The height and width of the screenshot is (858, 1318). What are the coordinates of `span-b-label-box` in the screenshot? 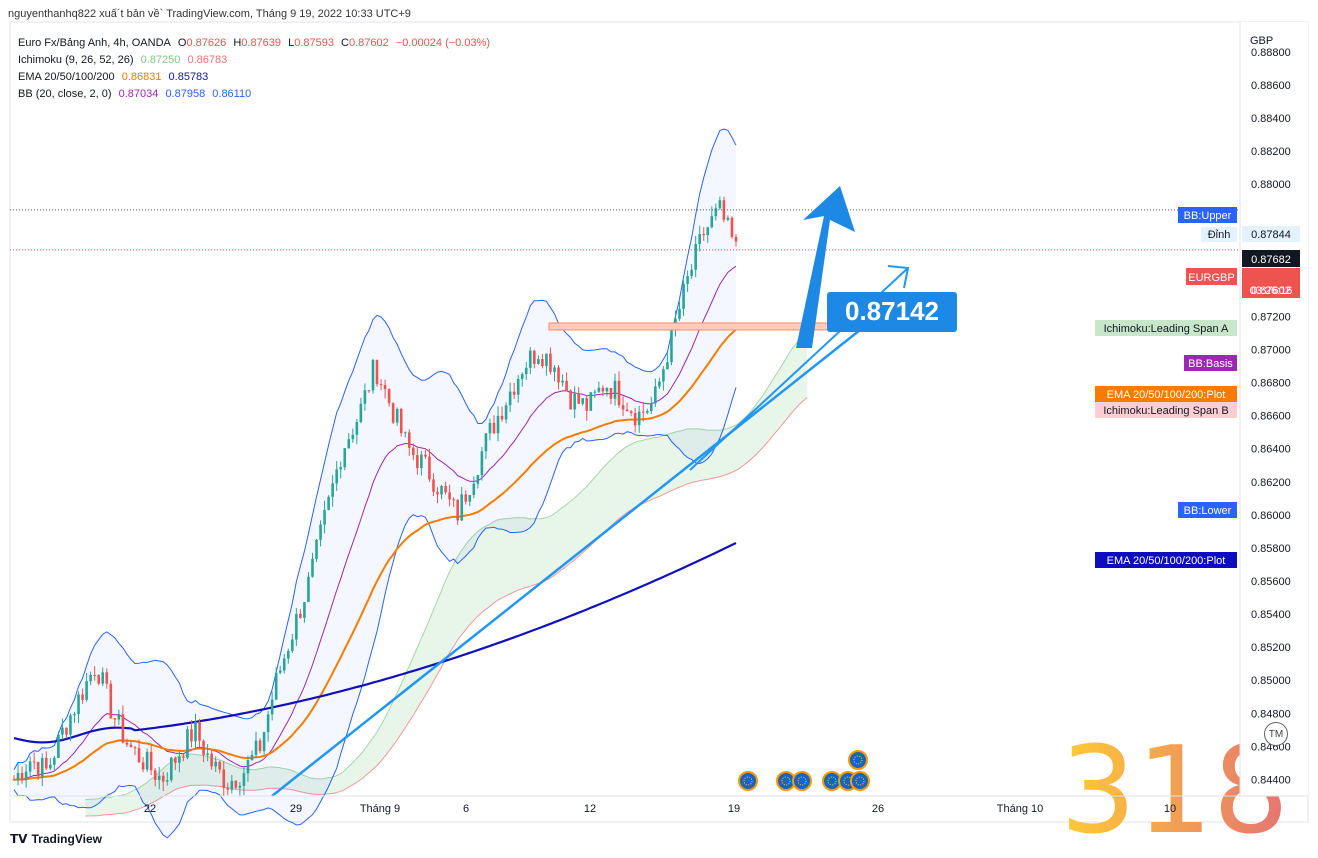 It's located at (1166, 410).